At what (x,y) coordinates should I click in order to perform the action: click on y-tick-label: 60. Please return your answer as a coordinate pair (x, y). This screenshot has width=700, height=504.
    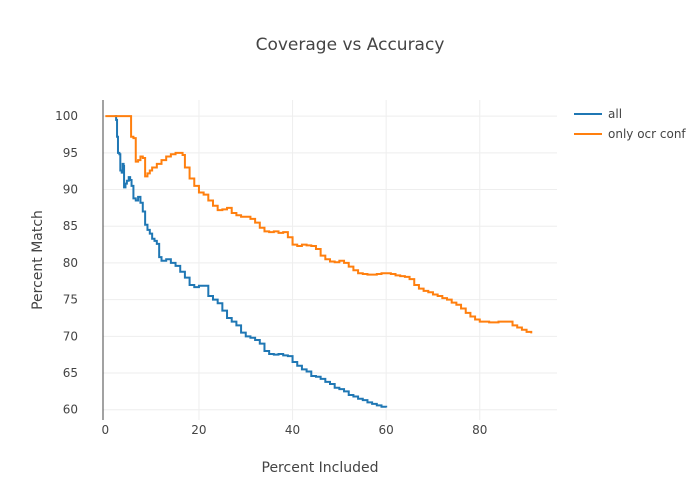
    Looking at the image, I should click on (70, 410).